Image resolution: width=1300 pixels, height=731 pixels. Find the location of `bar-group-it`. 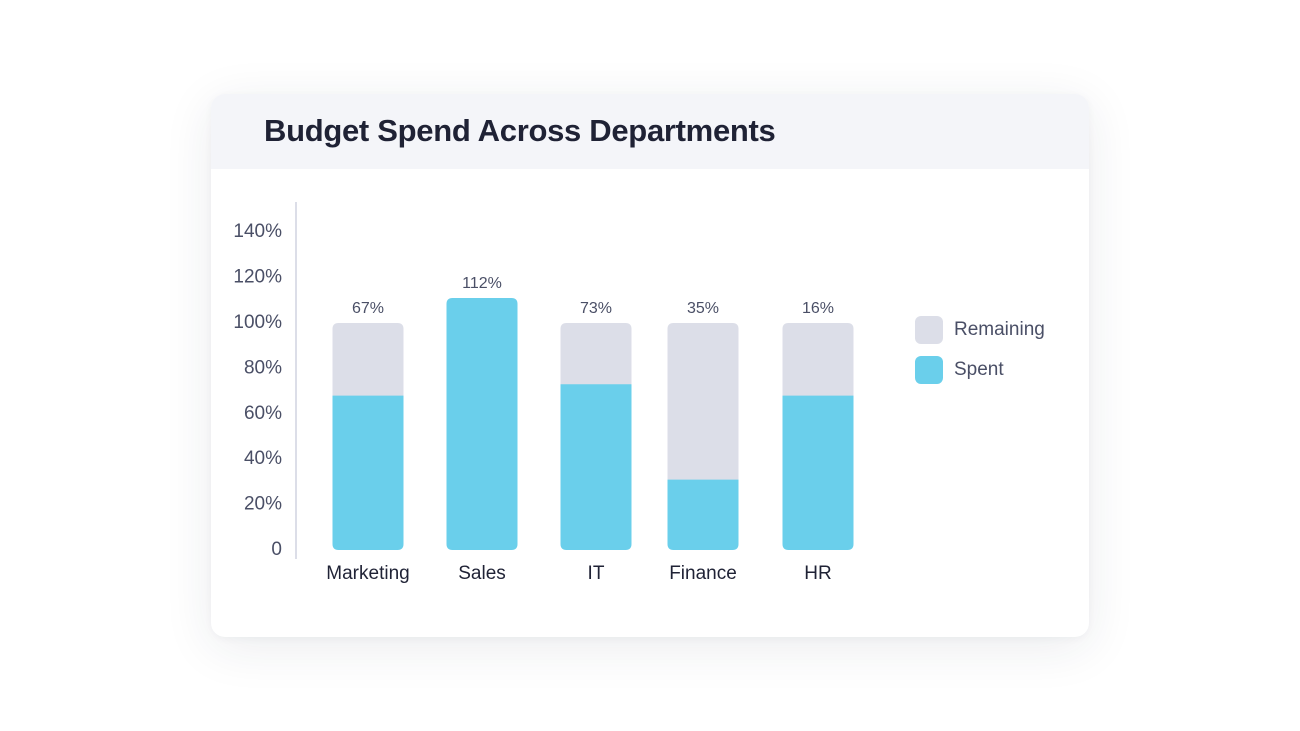

bar-group-it is located at coordinates (596, 436).